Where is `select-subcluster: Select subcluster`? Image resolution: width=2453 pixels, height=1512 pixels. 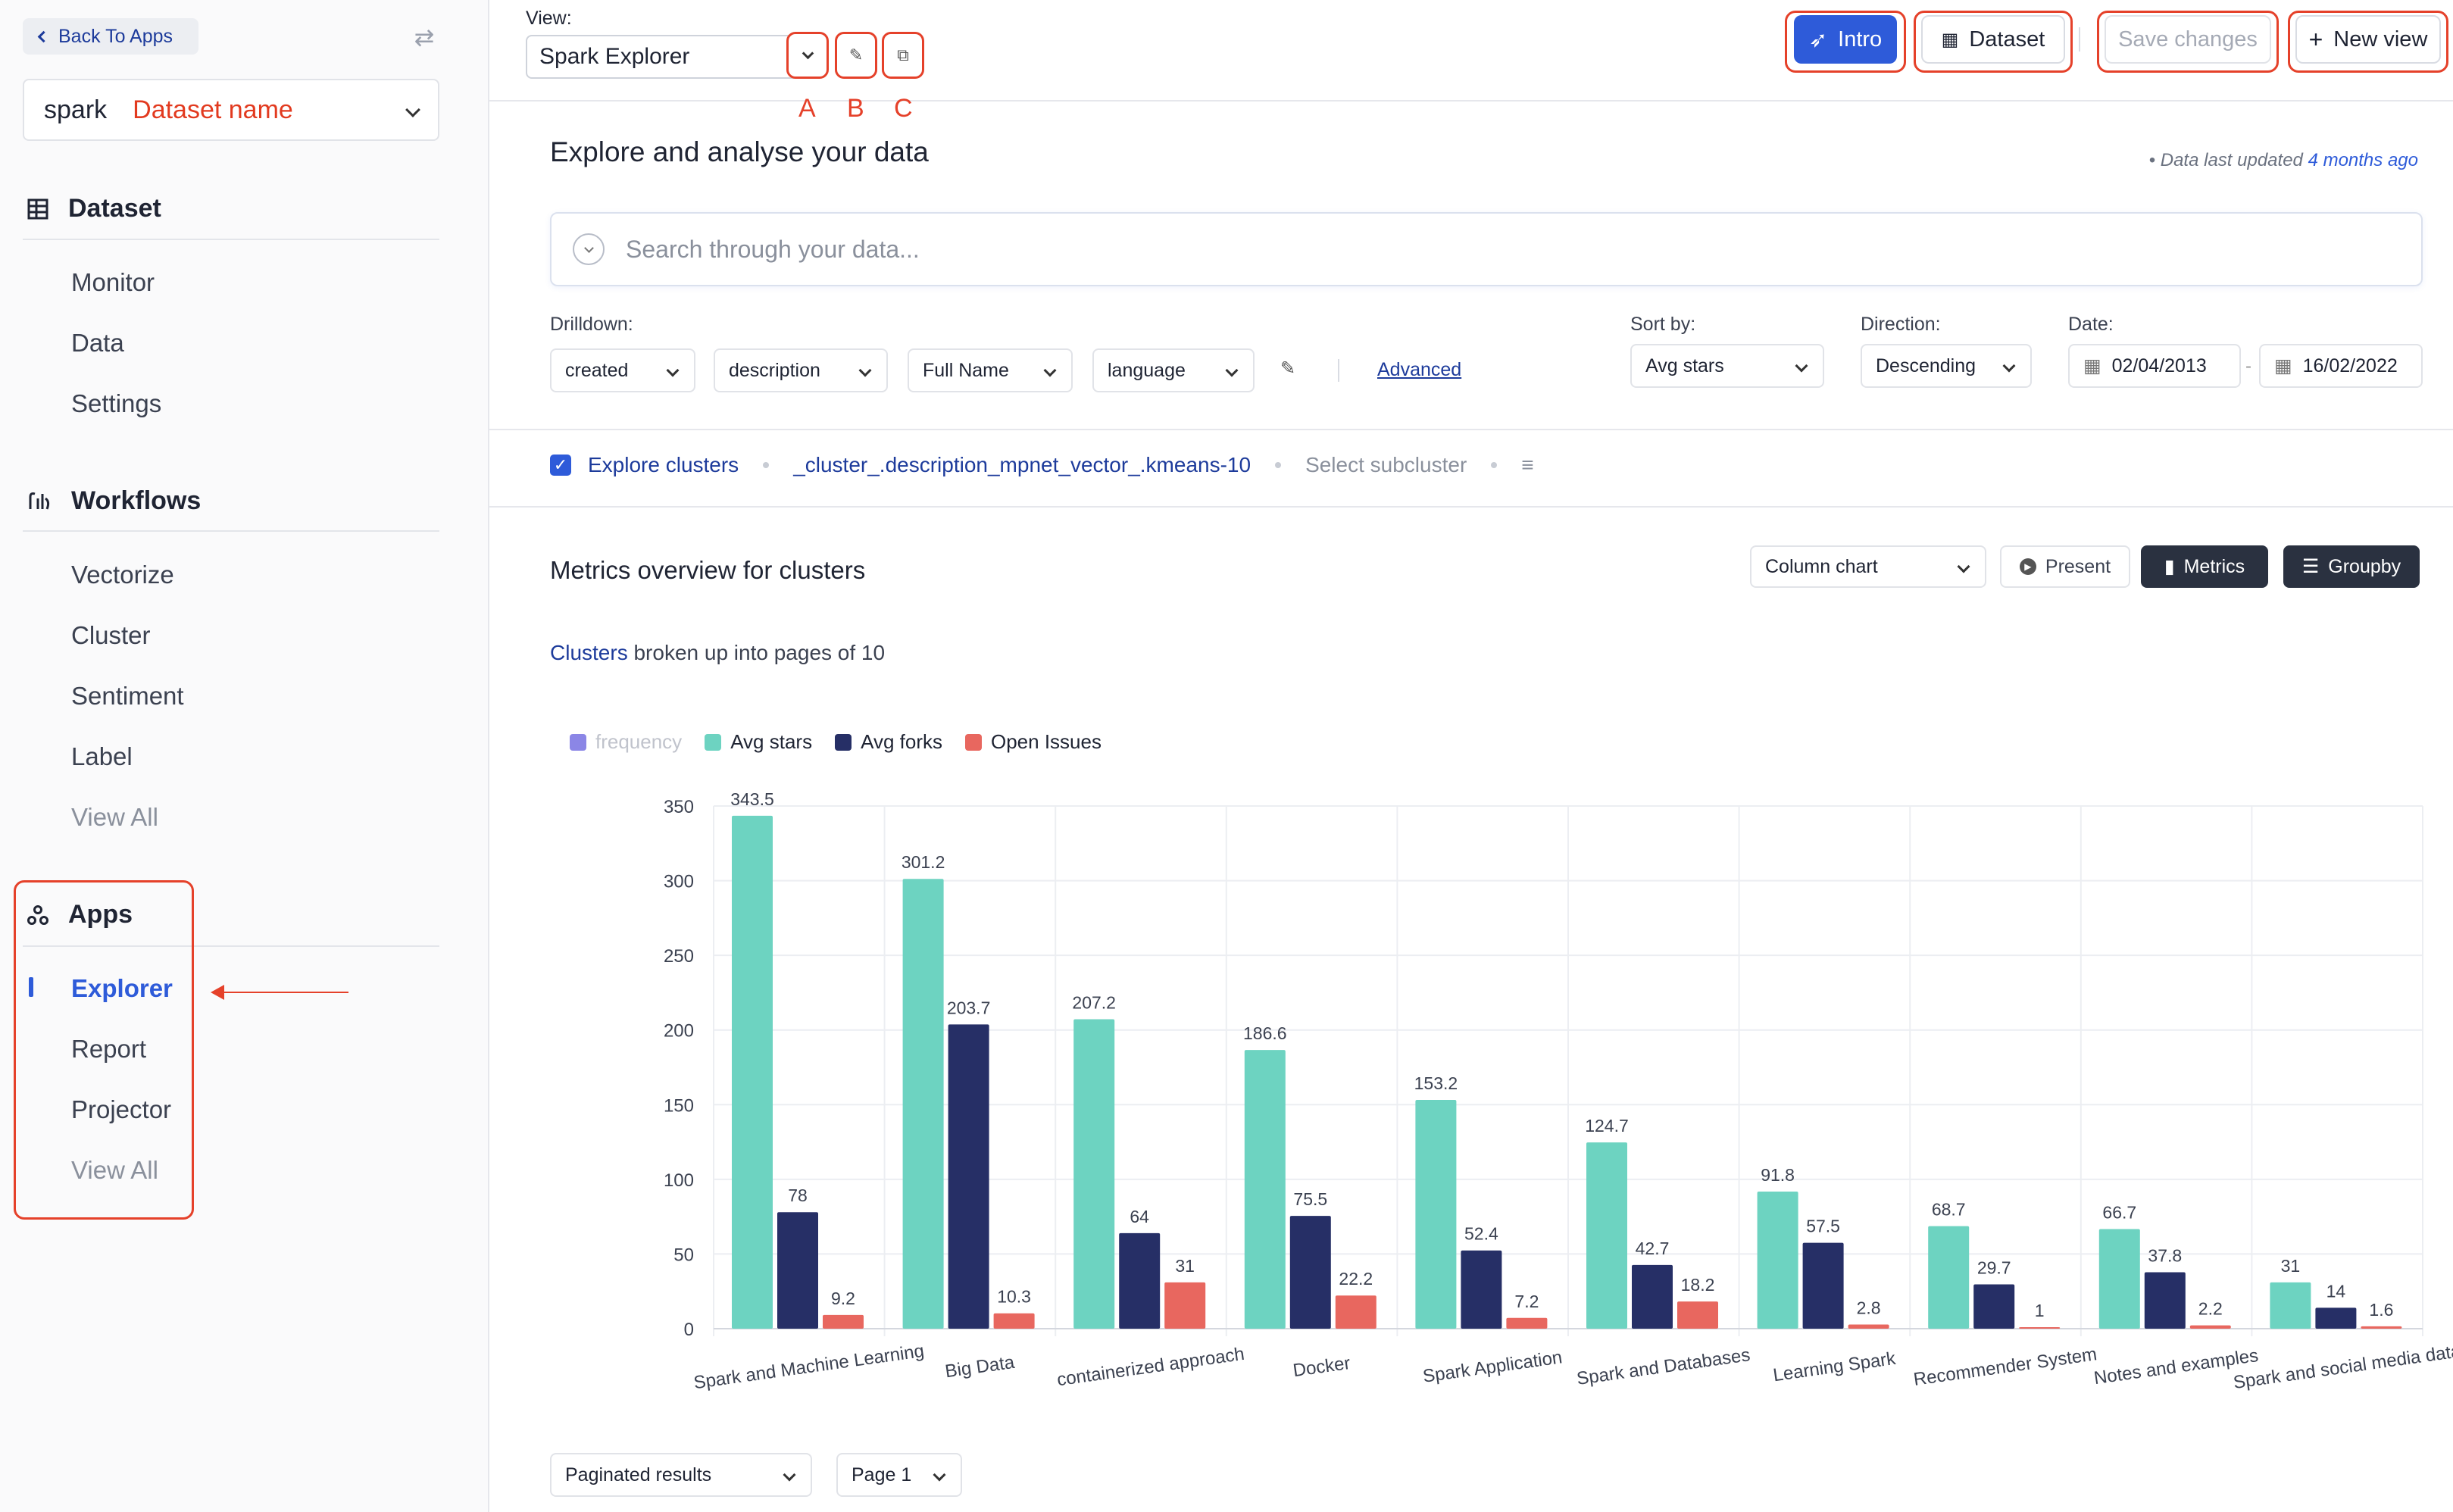 select-subcluster: Select subcluster is located at coordinates (1386, 464).